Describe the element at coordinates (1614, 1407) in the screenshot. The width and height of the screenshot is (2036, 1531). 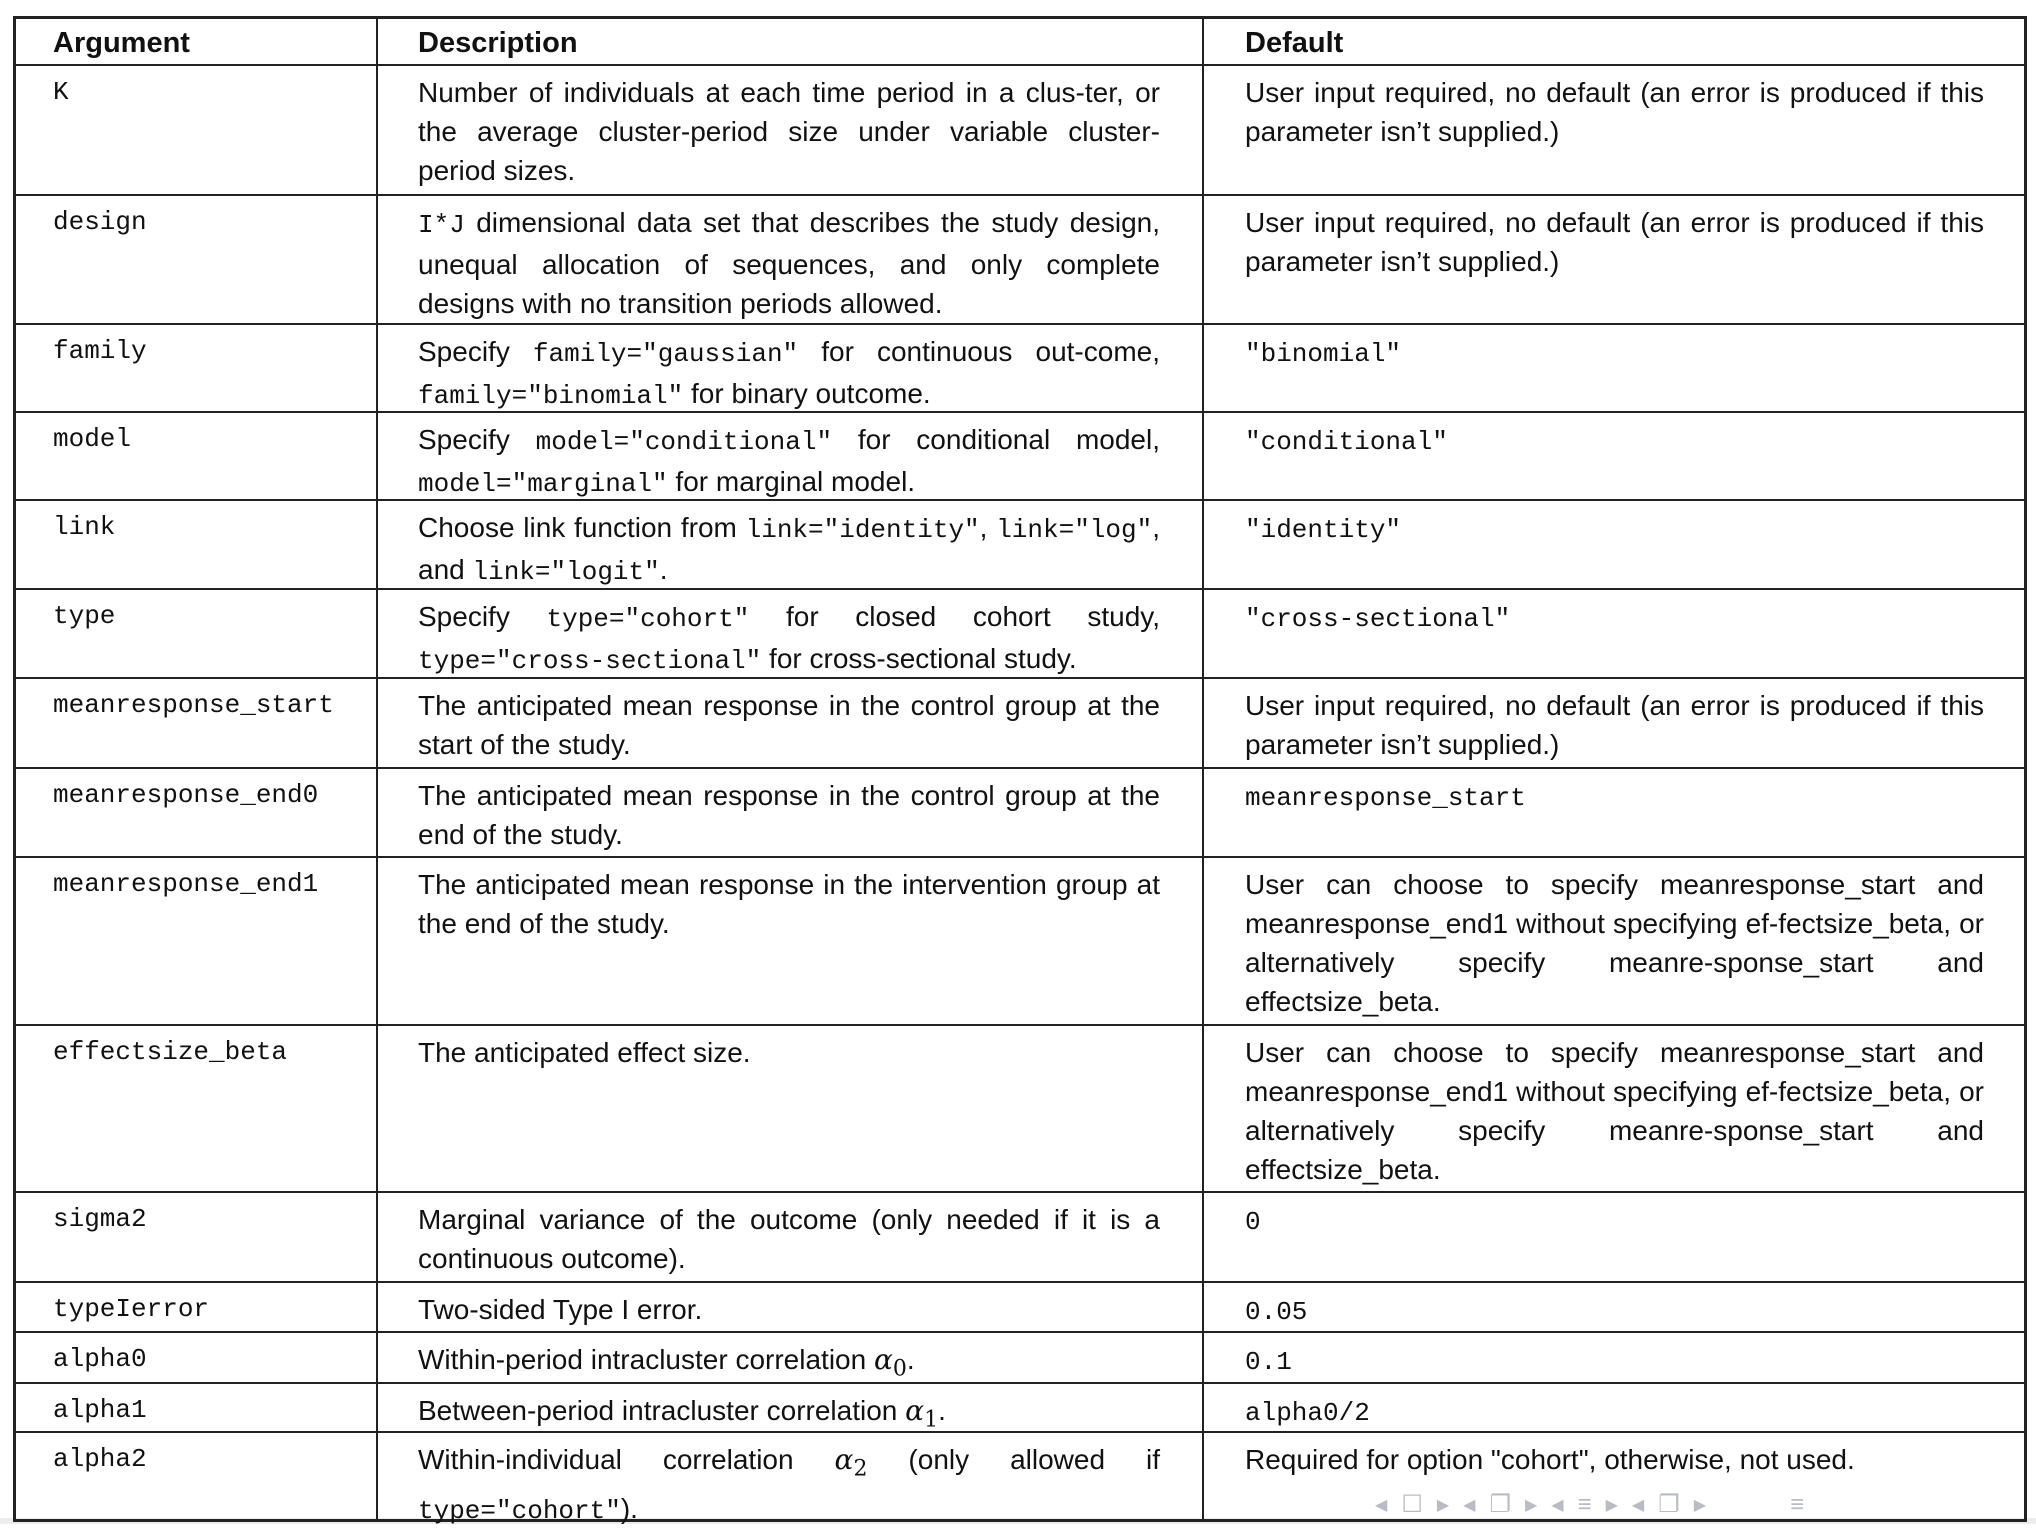
I see `default-cell: alpha0/2` at that location.